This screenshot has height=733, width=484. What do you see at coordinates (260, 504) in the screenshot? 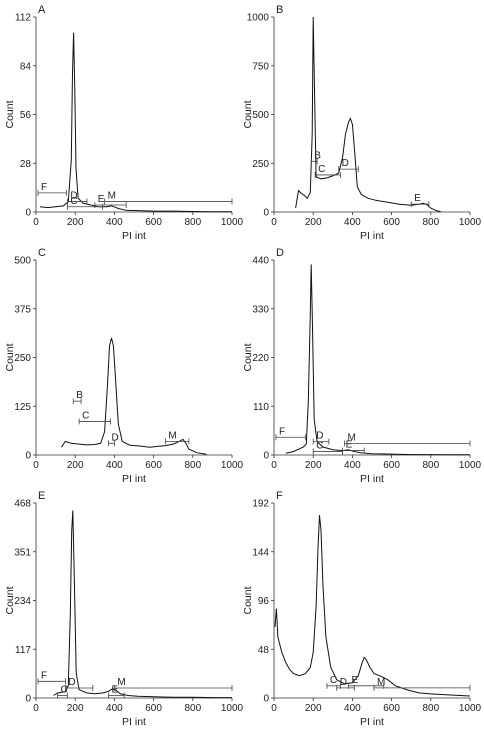
I see `y-tick-label: 192` at bounding box center [260, 504].